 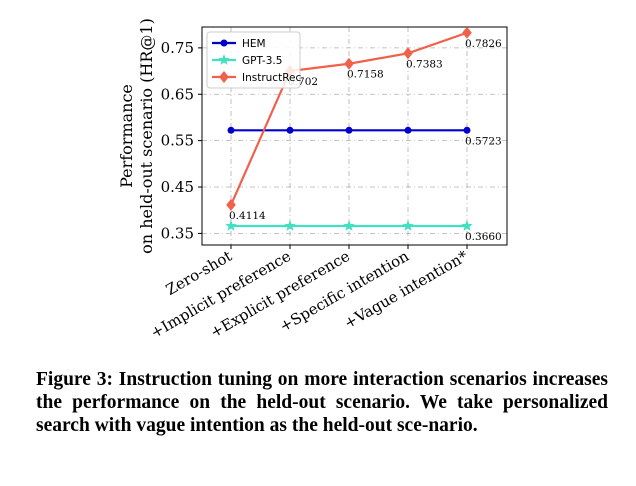 I want to click on legend-label-hem: HEM, so click(x=254, y=44).